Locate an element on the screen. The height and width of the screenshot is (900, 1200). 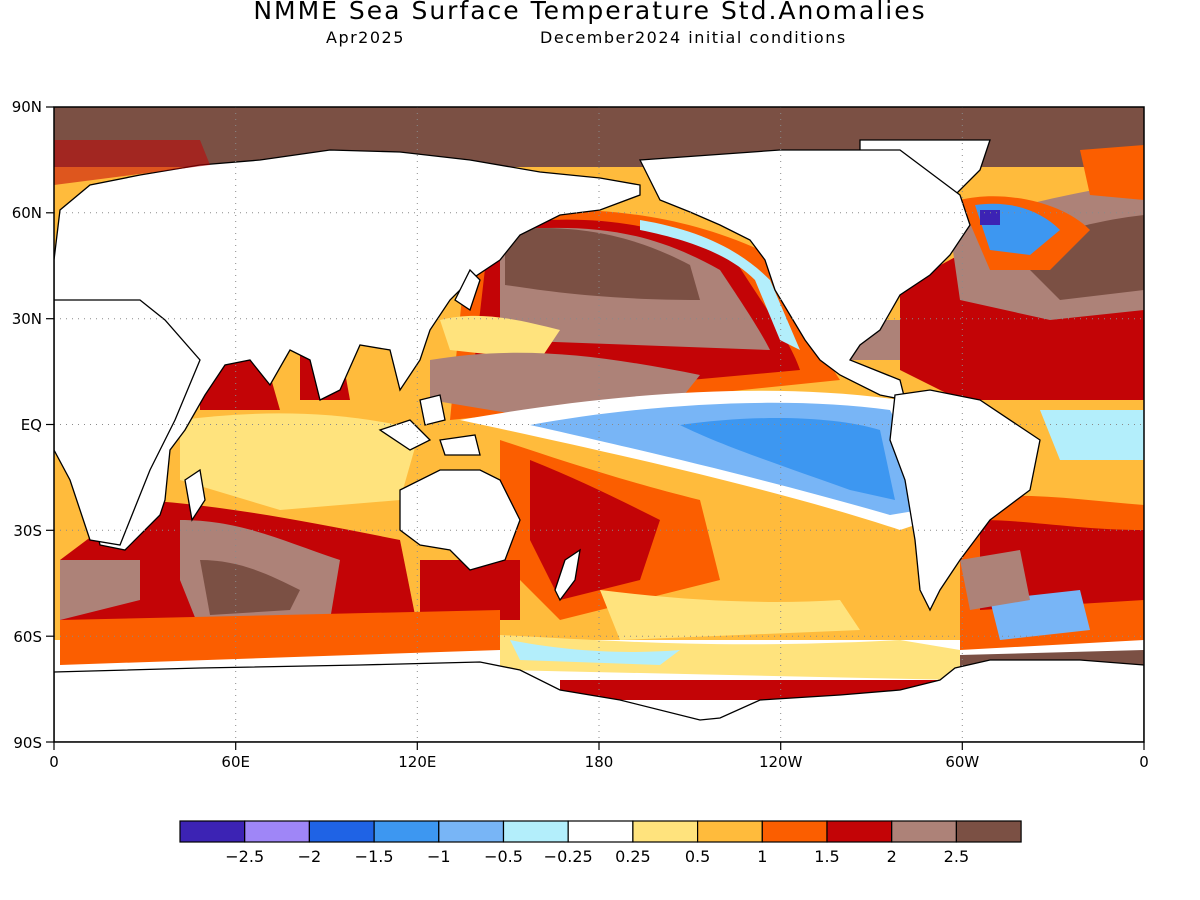
colorbar-label: 0.25 is located at coordinates (633, 856).